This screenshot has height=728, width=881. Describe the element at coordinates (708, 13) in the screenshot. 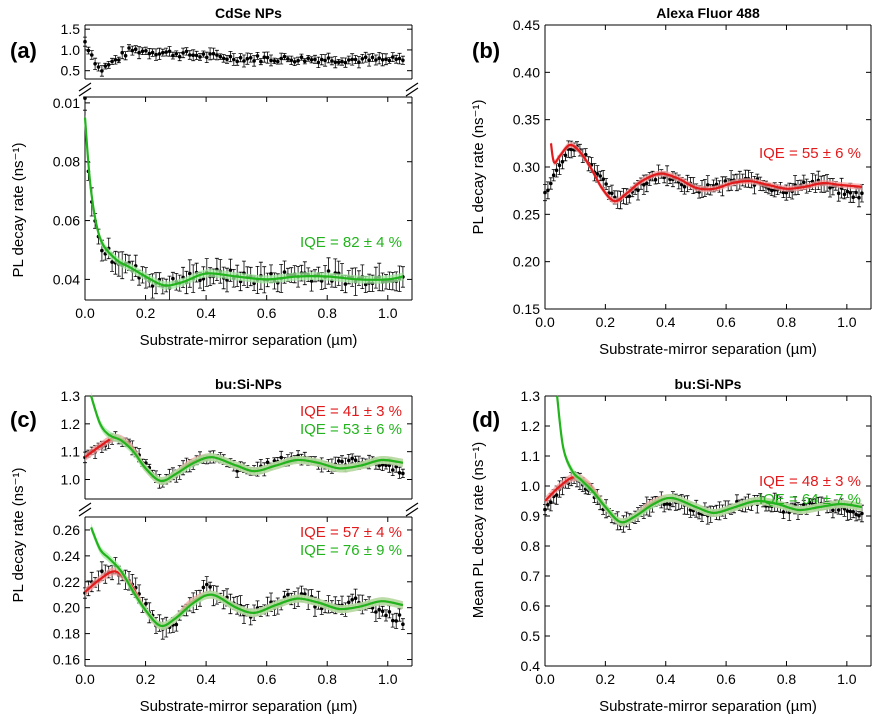

I see `panel-title: Alexa Fluor 488` at that location.